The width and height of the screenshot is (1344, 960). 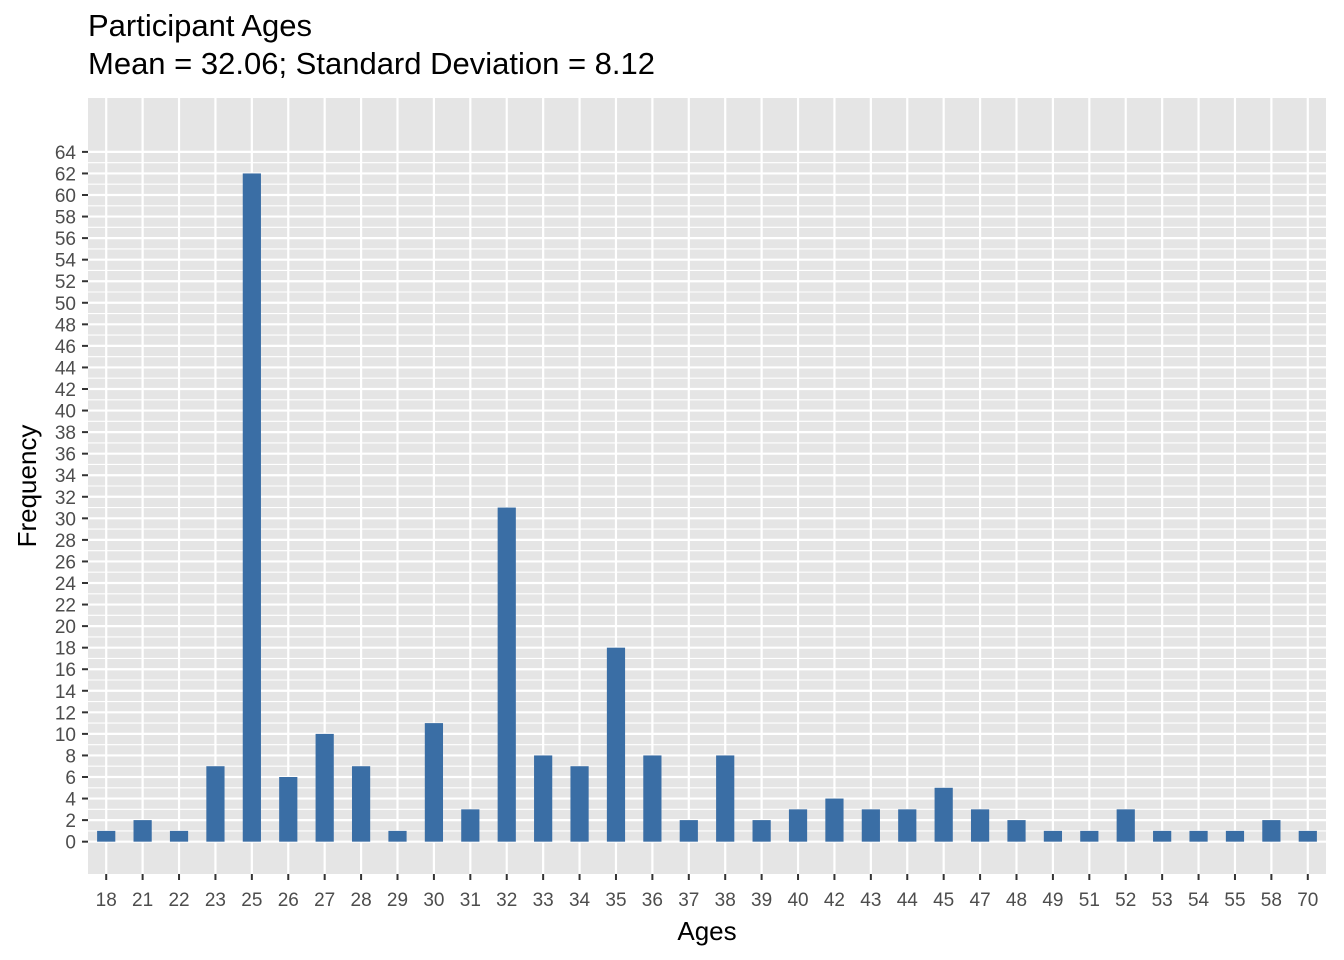 What do you see at coordinates (65, 541) in the screenshot?
I see `y-tick-label: 28` at bounding box center [65, 541].